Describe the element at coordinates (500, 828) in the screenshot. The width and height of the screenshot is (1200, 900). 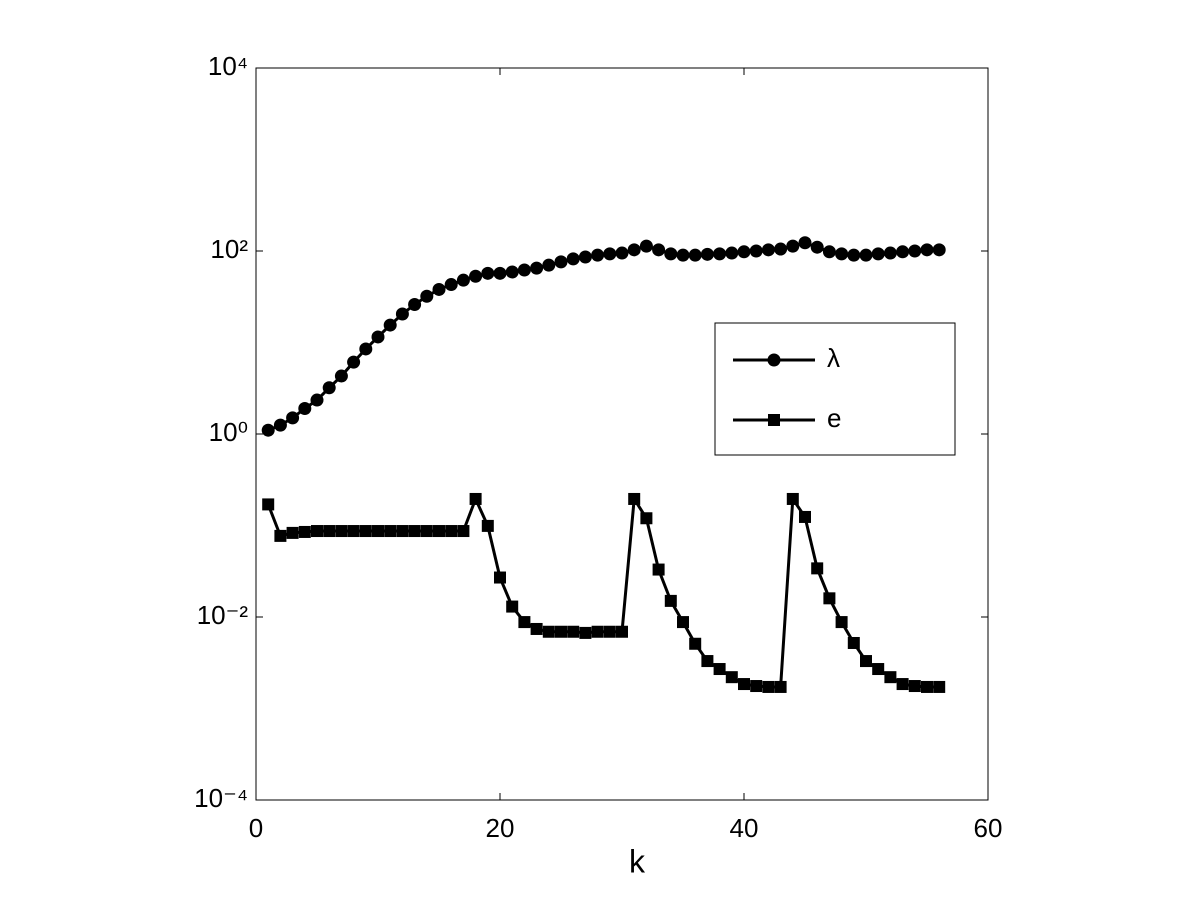
I see `x-tick-label: 20` at that location.